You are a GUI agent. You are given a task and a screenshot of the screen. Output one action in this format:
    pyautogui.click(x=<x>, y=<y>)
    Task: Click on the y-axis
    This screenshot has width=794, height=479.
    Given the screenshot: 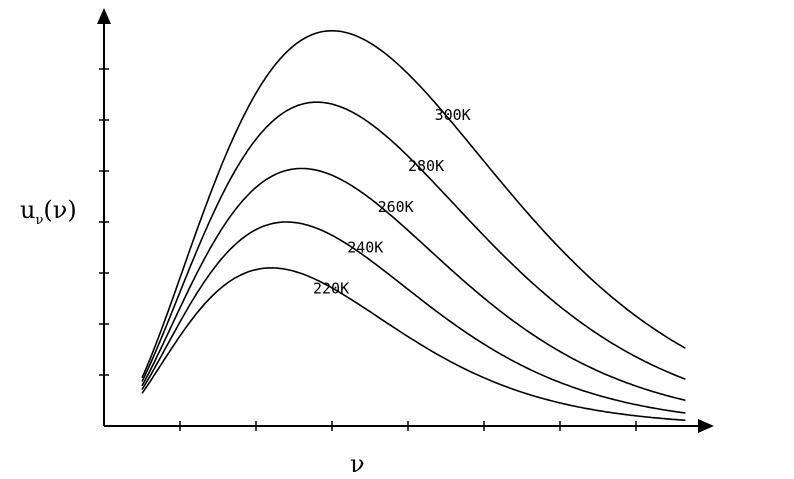 What is the action you would take?
    pyautogui.click(x=104, y=217)
    